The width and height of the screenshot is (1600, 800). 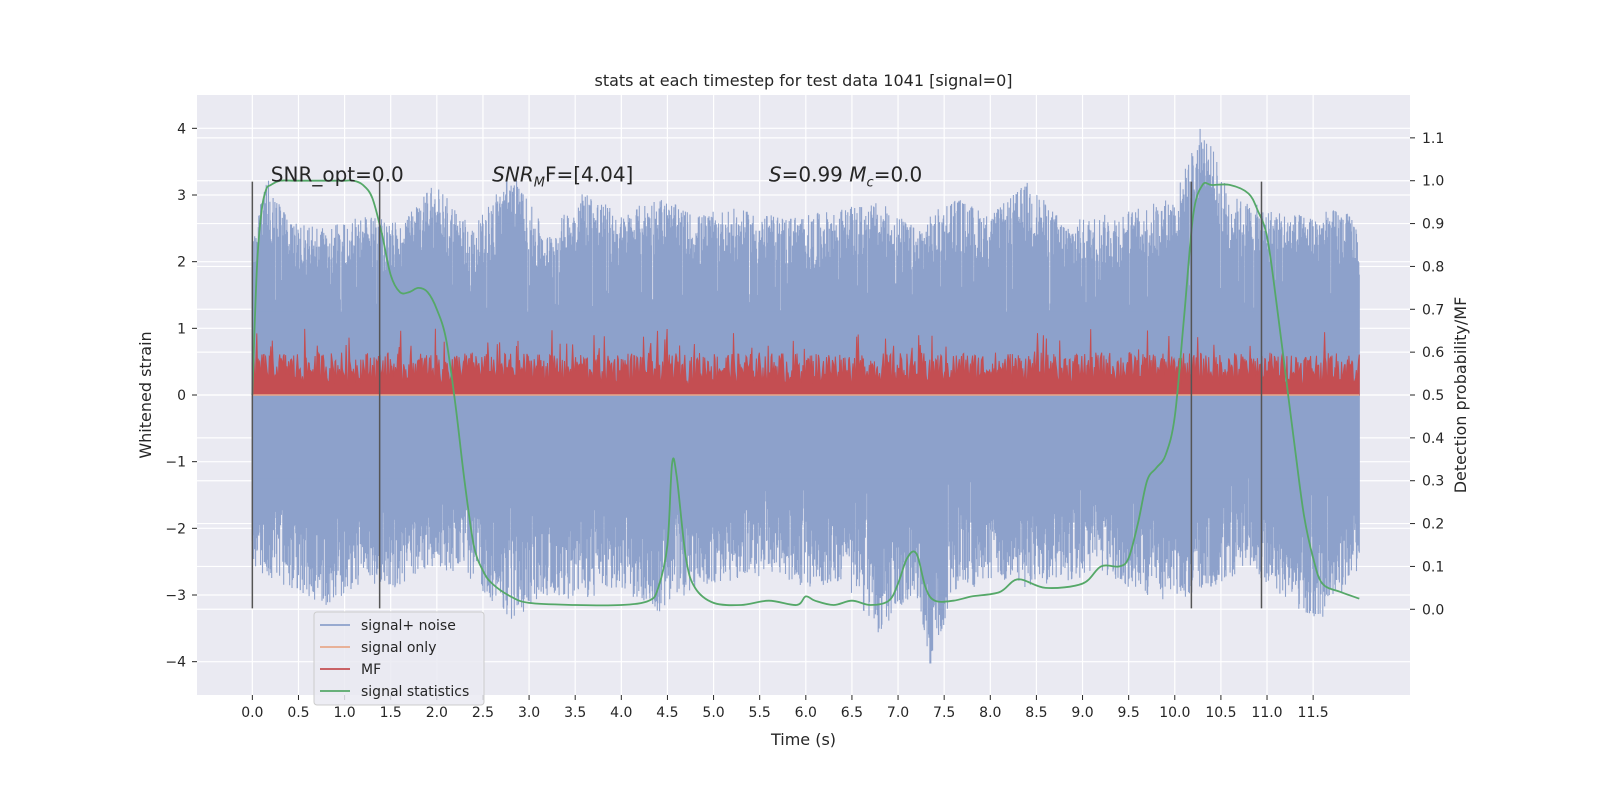 What do you see at coordinates (337, 175) in the screenshot?
I see `annotation-1: SNR_opt=0.0` at bounding box center [337, 175].